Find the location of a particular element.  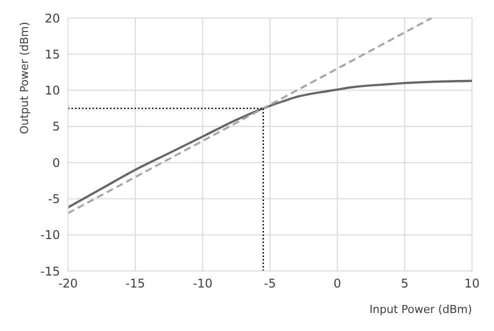

y-tick-label: 10 is located at coordinates (52, 91).